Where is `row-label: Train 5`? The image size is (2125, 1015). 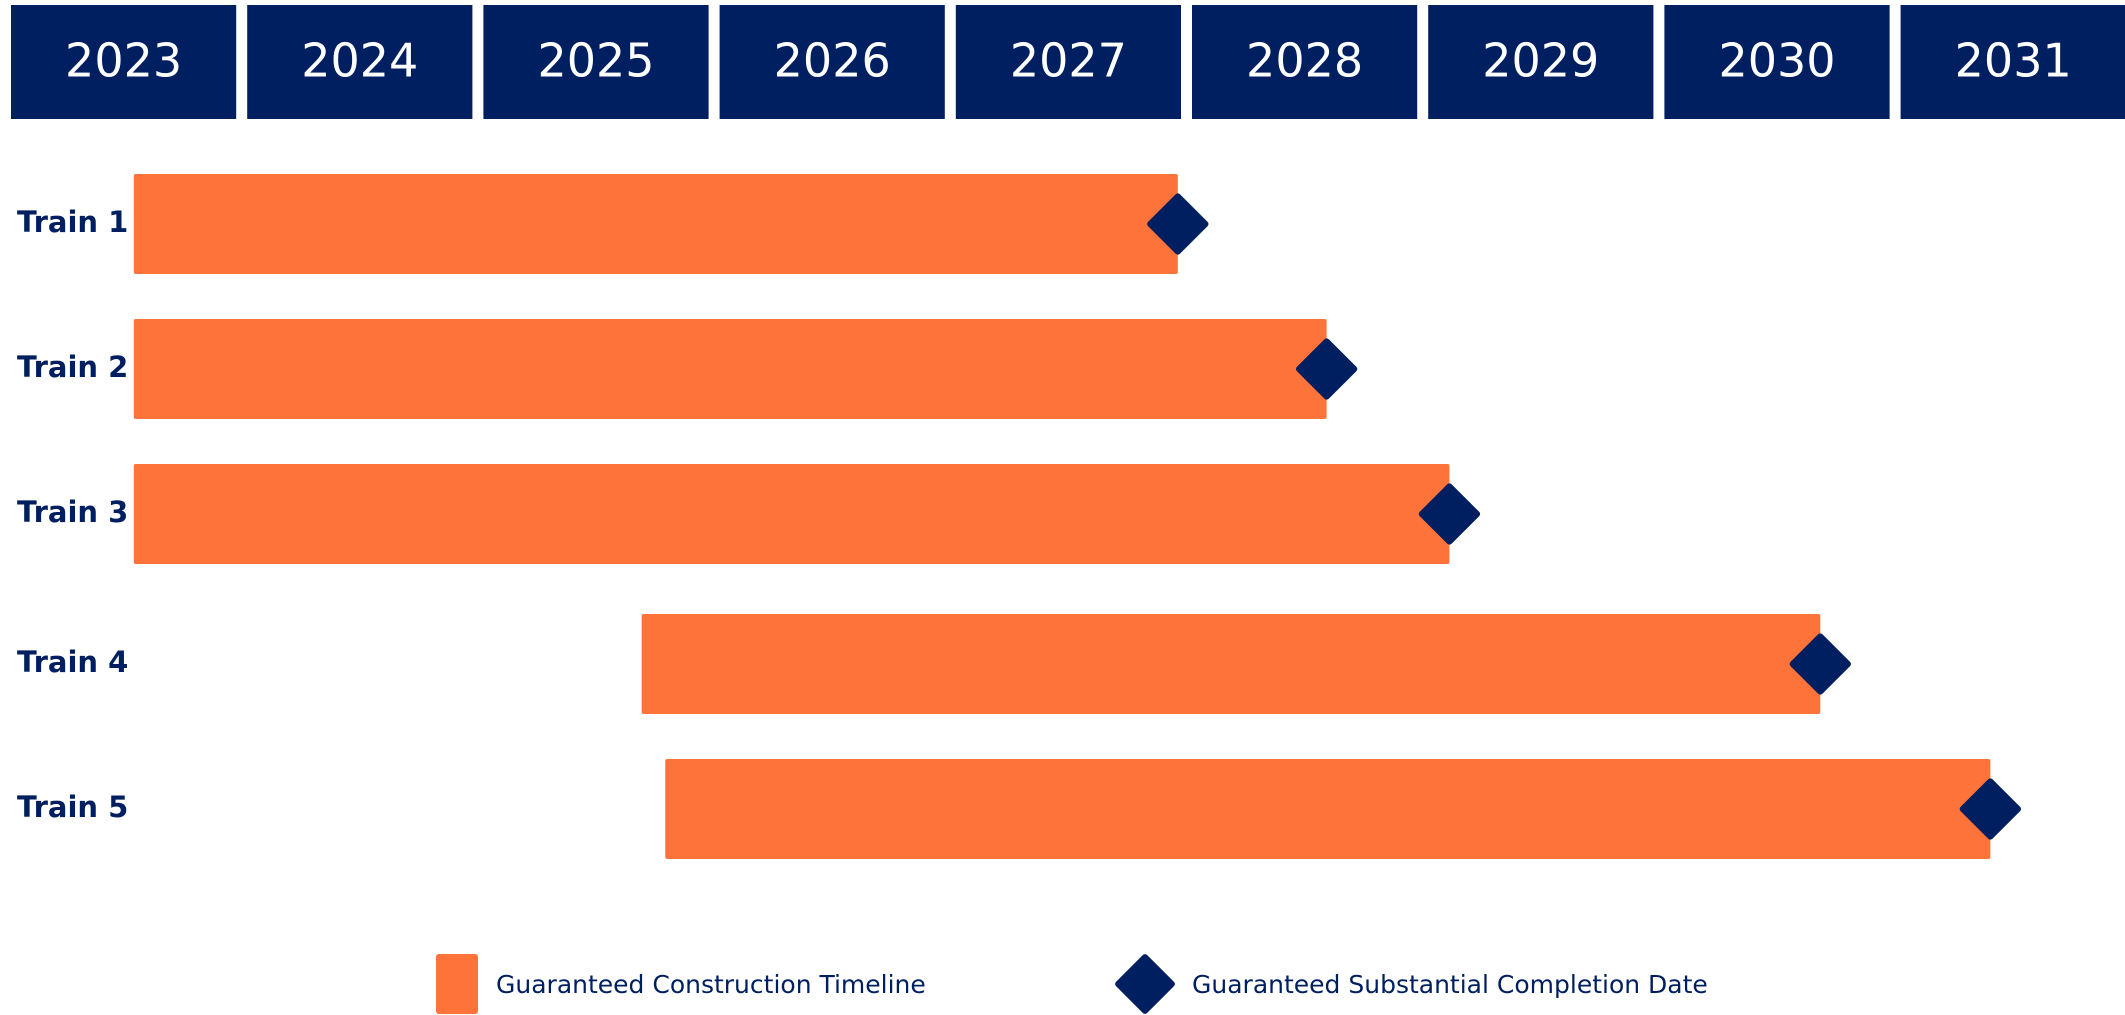 row-label: Train 5 is located at coordinates (72, 807).